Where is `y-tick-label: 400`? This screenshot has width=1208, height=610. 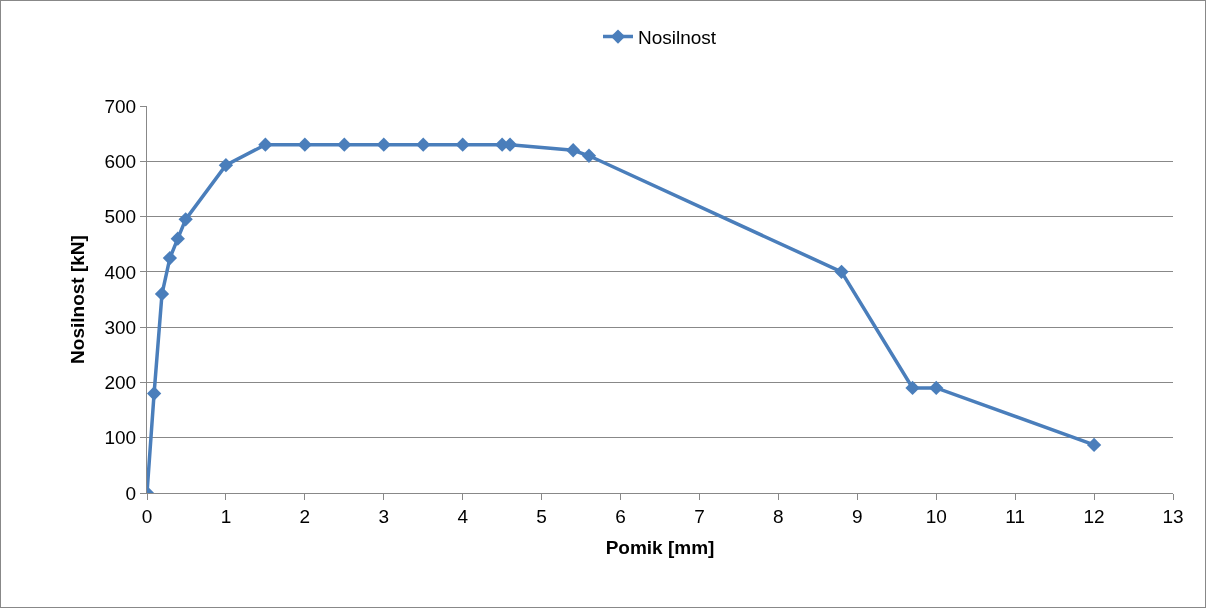 y-tick-label: 400 is located at coordinates (120, 272).